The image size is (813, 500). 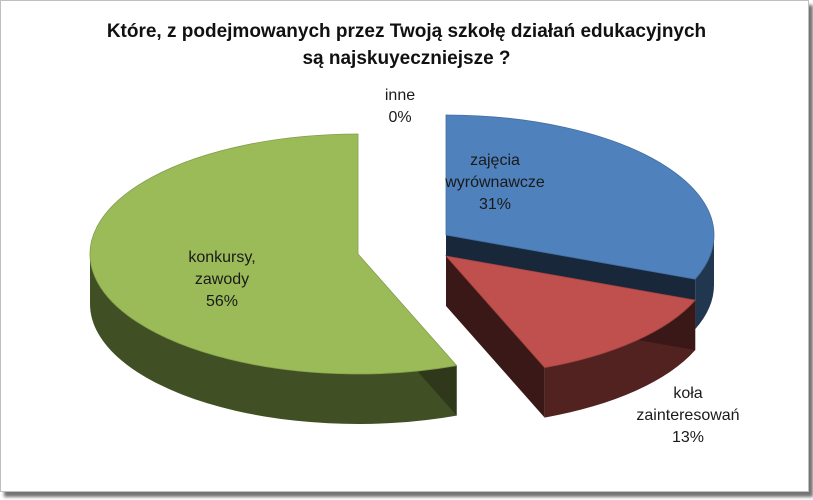 I want to click on slice-0-label: zajęcia wyrównawcze 31%, so click(x=494, y=182).